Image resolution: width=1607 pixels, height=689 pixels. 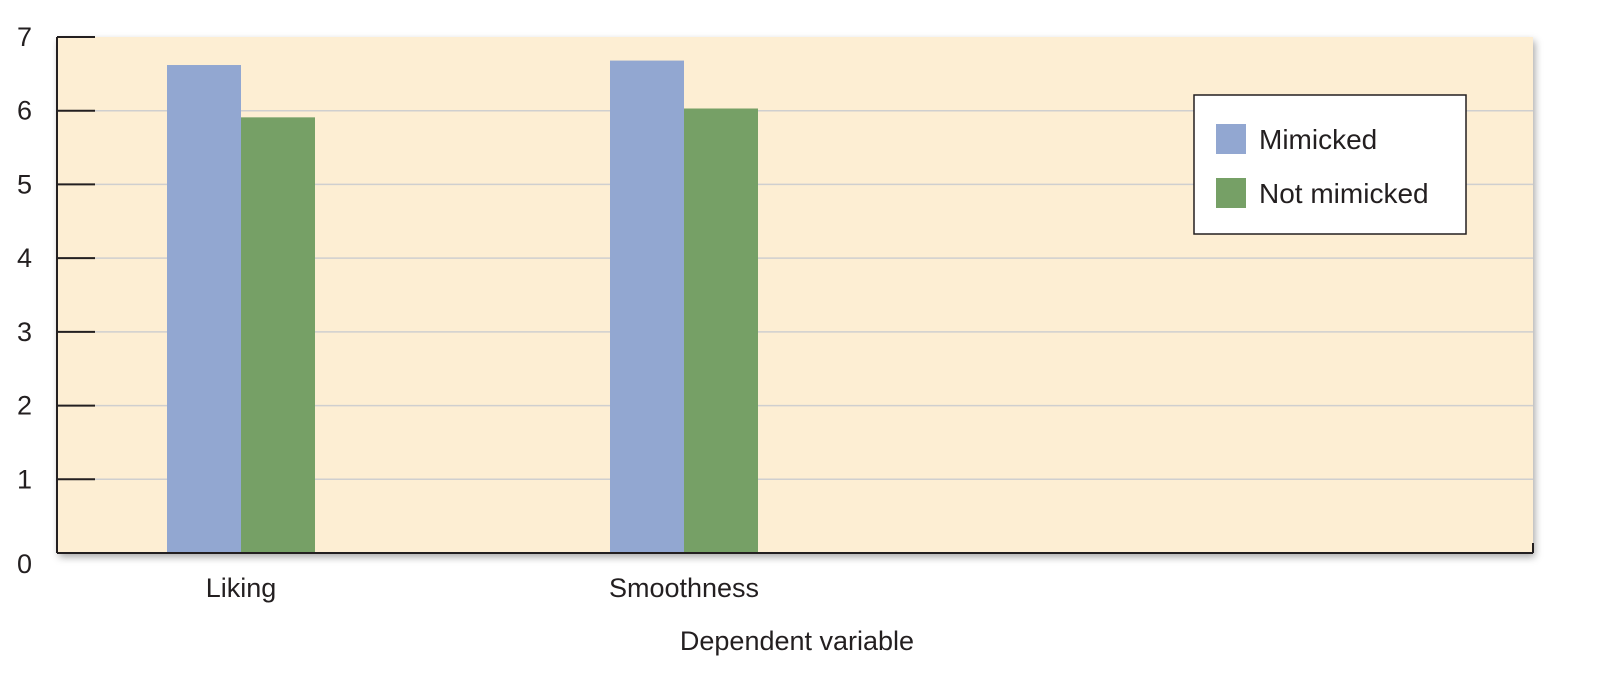 What do you see at coordinates (241, 588) in the screenshot?
I see `x-tick-label: Liking` at bounding box center [241, 588].